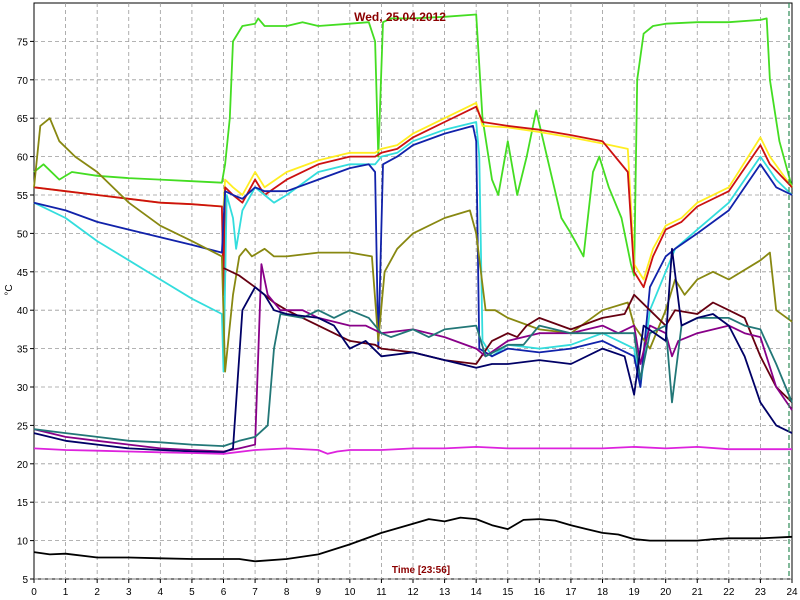 The image size is (800, 600). I want to click on x-tick-label: 15, so click(508, 592).